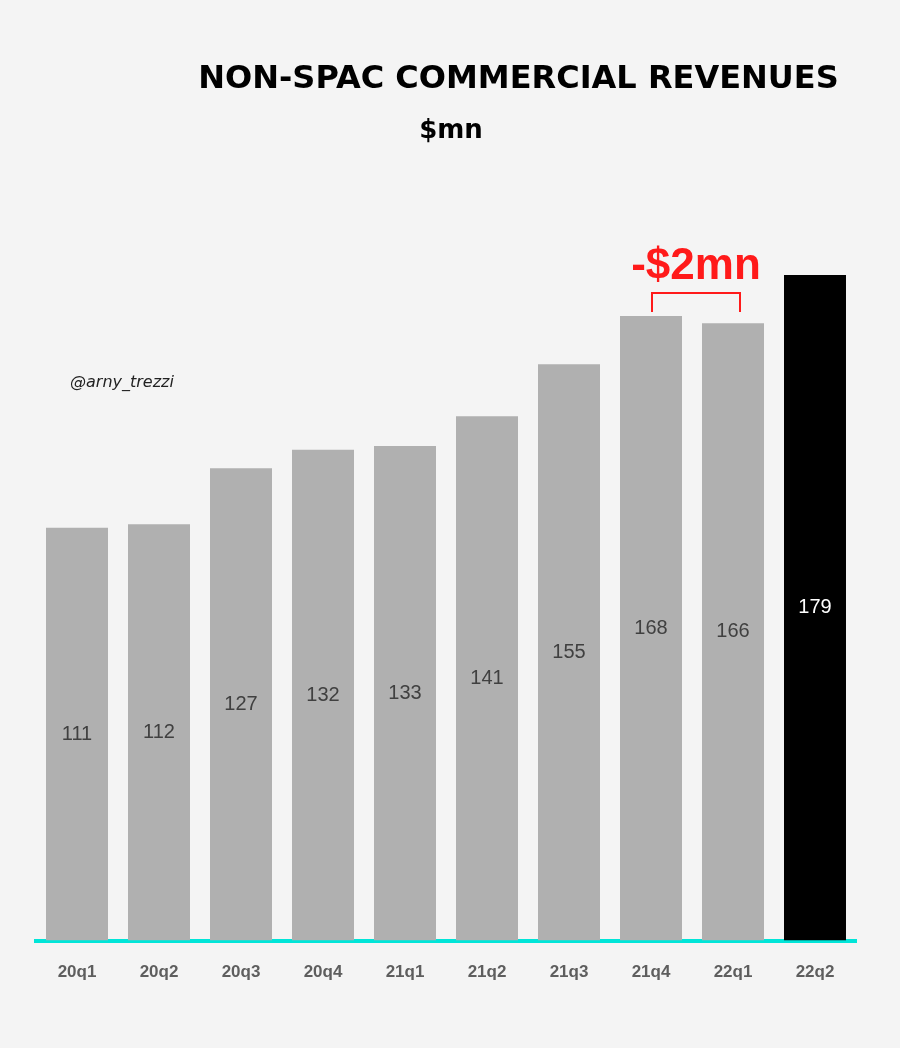 Image resolution: width=900 pixels, height=1048 pixels. I want to click on data-label: 111, so click(77, 732).